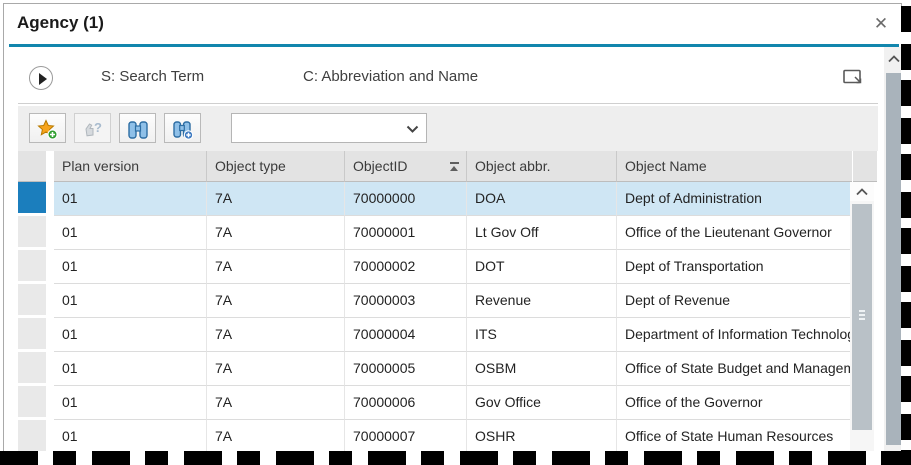 The height and width of the screenshot is (465, 911). I want to click on table-scrollbar, so click(862, 317).